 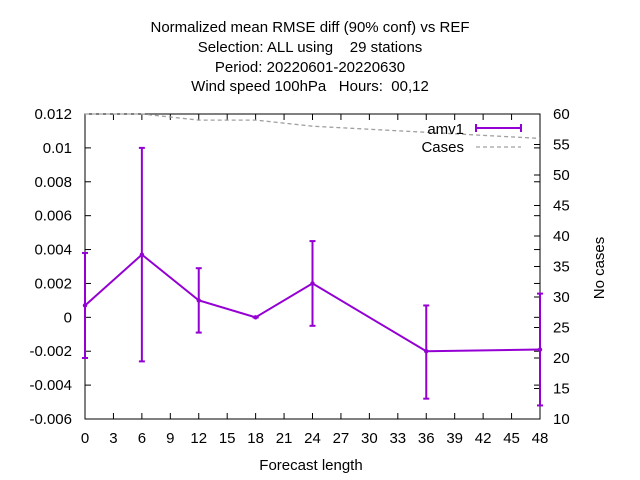 What do you see at coordinates (561, 114) in the screenshot?
I see `y2-tick-label: 60` at bounding box center [561, 114].